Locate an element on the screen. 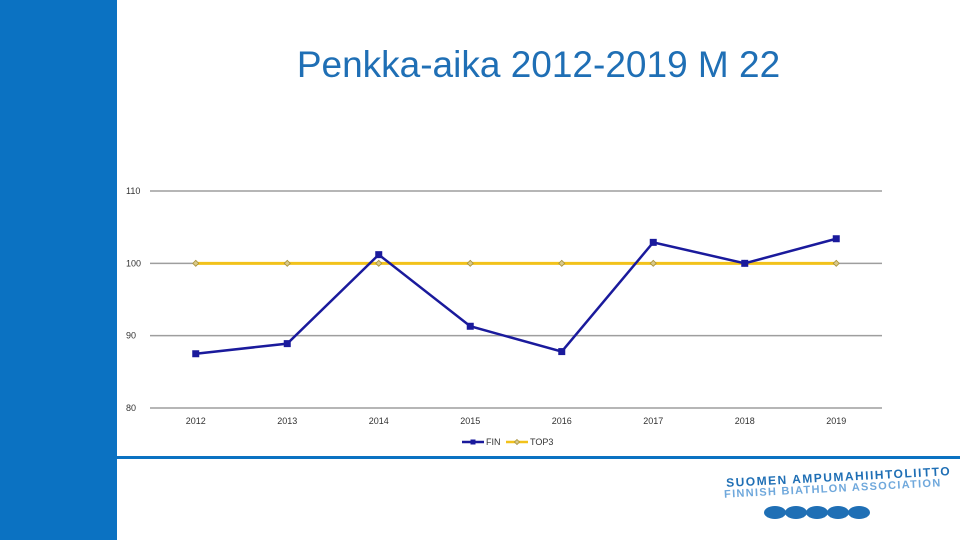 This screenshot has height=540, width=960. x-tick-label: 2013 is located at coordinates (287, 421).